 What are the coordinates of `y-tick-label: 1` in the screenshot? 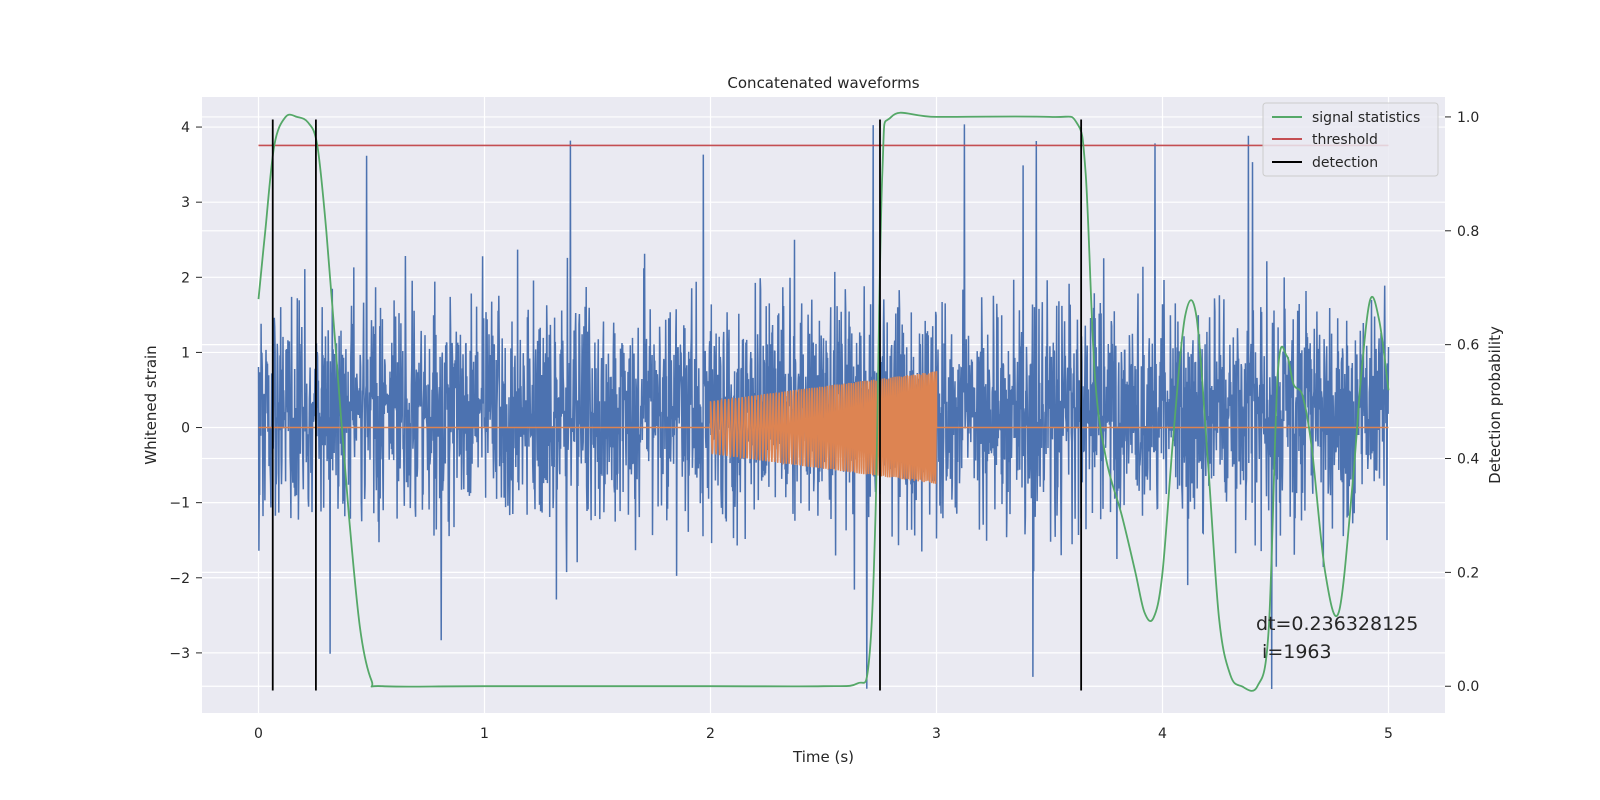 It's located at (185, 353).